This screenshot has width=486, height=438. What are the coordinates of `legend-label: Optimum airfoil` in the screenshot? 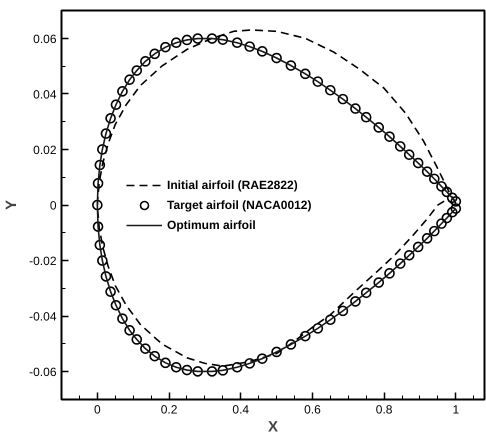 It's located at (211, 225).